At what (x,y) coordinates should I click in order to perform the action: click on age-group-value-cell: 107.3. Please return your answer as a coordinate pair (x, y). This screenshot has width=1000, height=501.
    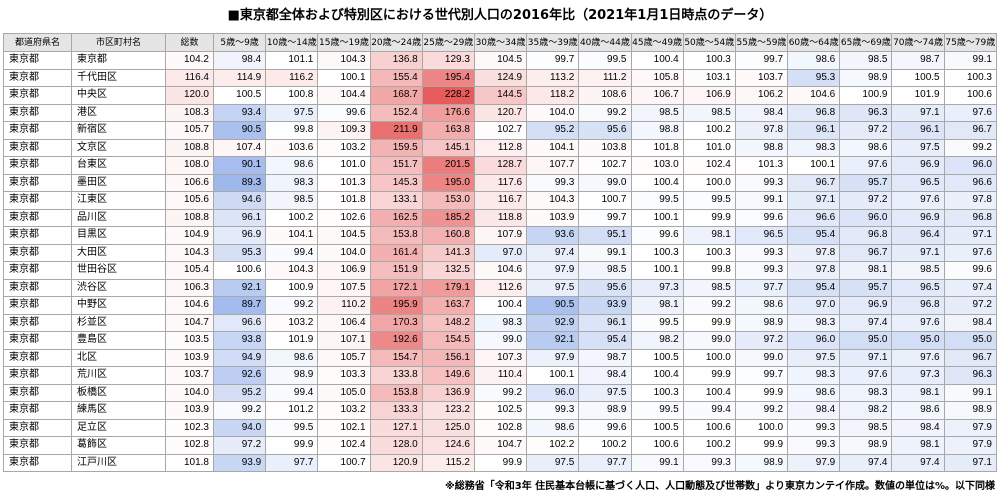
    Looking at the image, I should click on (500, 357).